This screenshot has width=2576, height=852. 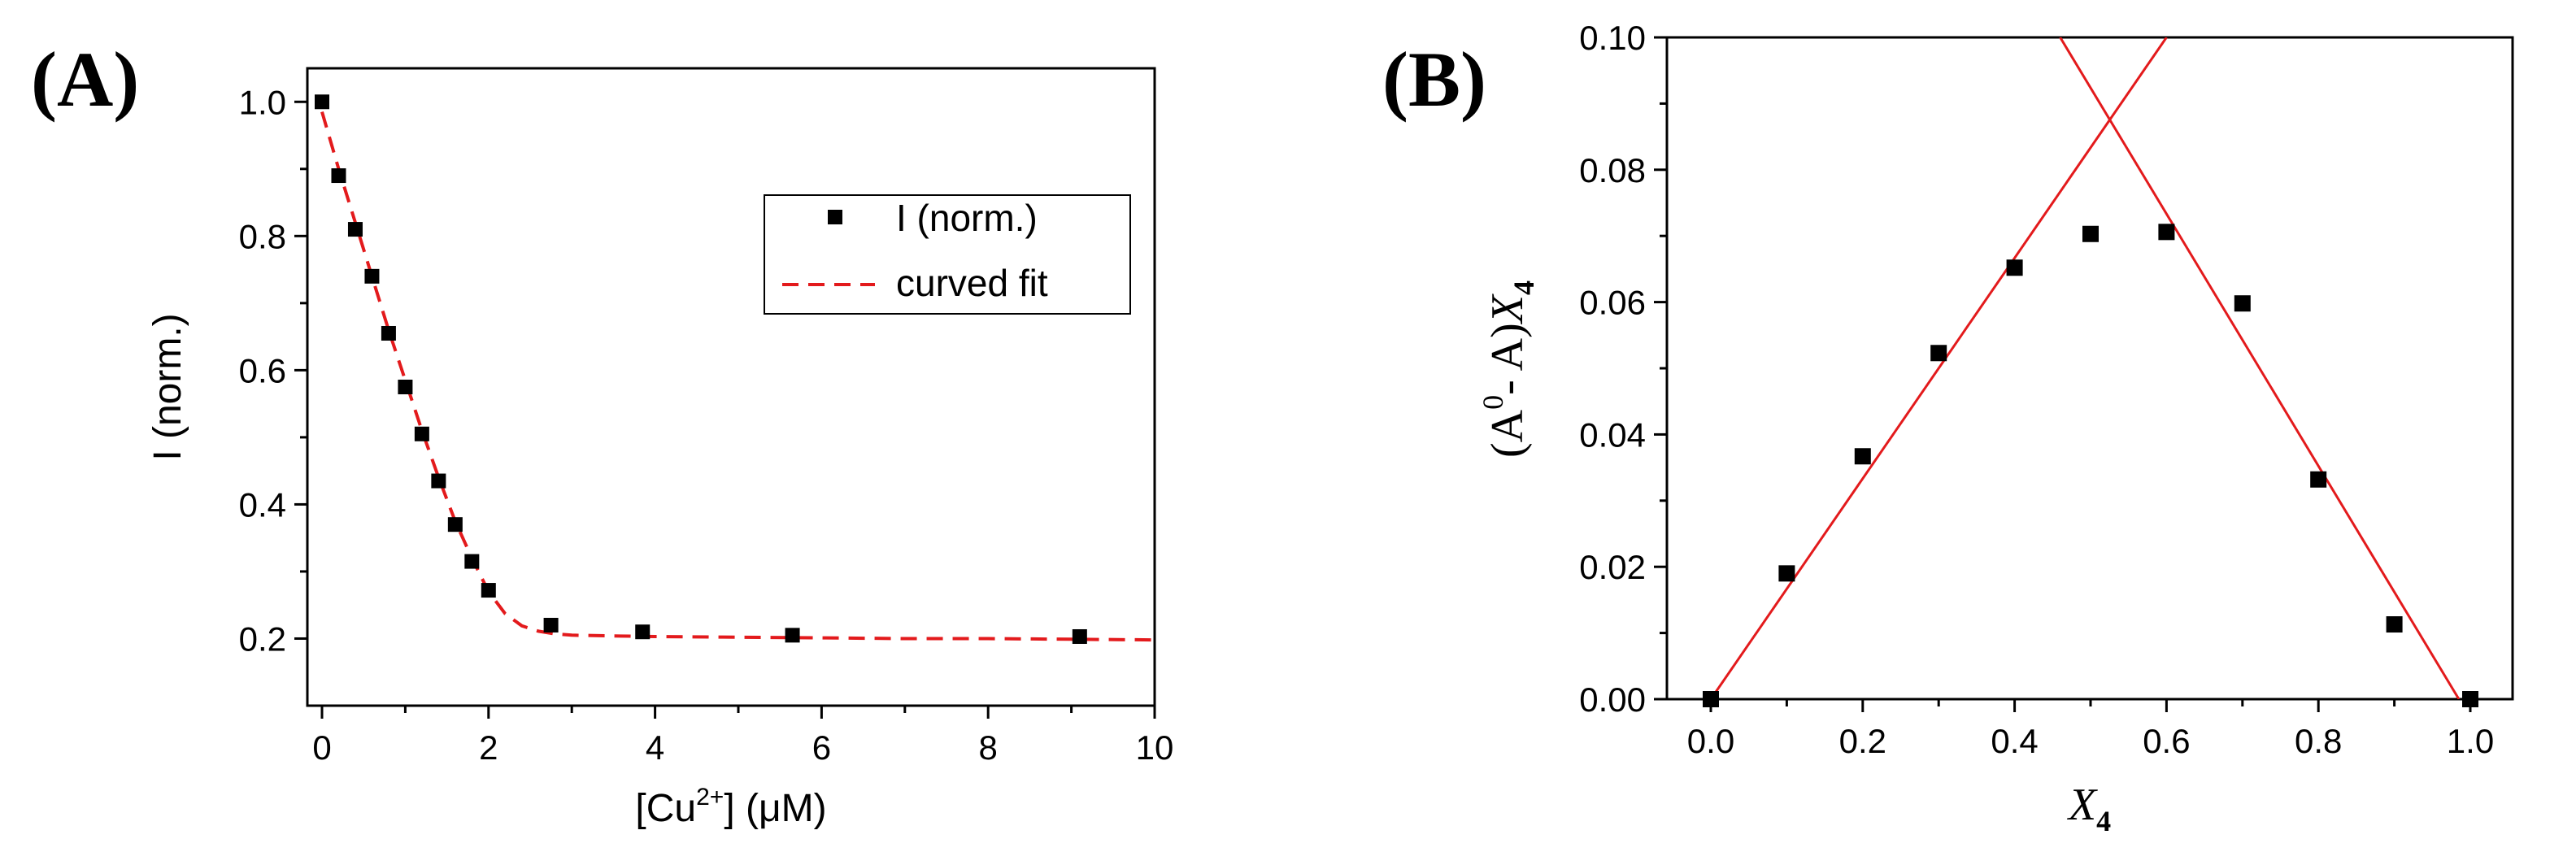 What do you see at coordinates (743, 736) in the screenshot?
I see `panel-a-x-ticks: 0 2 4 6 8 10` at bounding box center [743, 736].